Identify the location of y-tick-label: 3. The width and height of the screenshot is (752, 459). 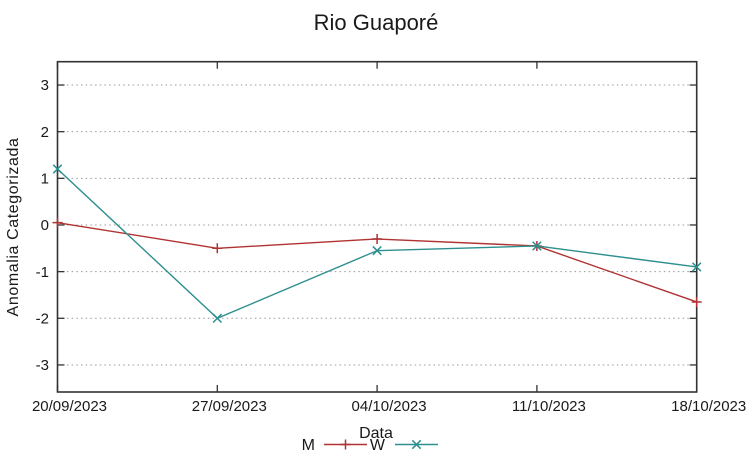
(45, 85).